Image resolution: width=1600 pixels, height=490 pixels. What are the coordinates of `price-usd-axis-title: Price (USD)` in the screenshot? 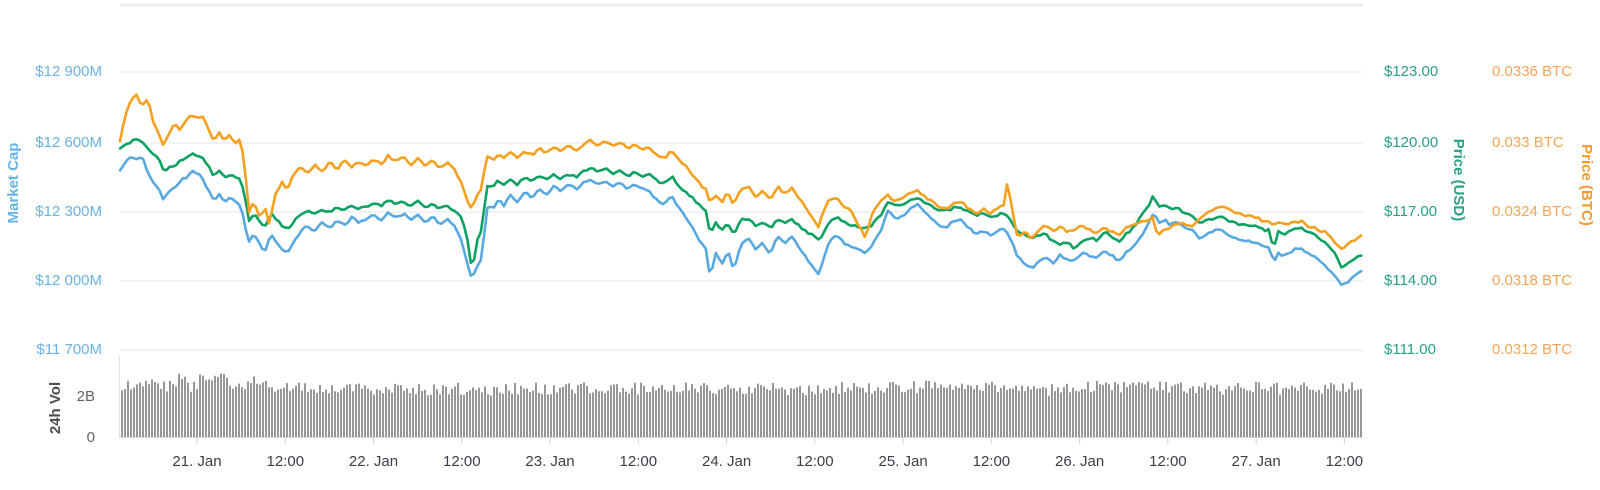 It's located at (1458, 180).